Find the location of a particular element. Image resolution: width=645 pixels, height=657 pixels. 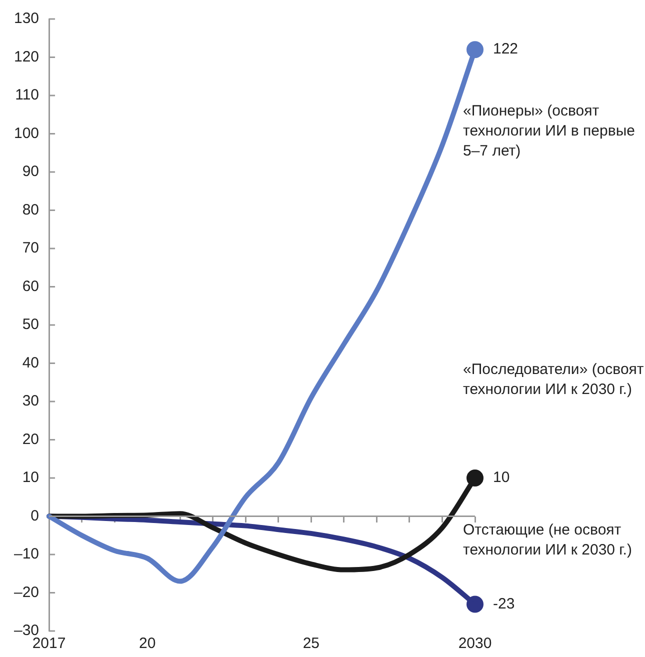

y-tick-label: 120 is located at coordinates (27, 57).